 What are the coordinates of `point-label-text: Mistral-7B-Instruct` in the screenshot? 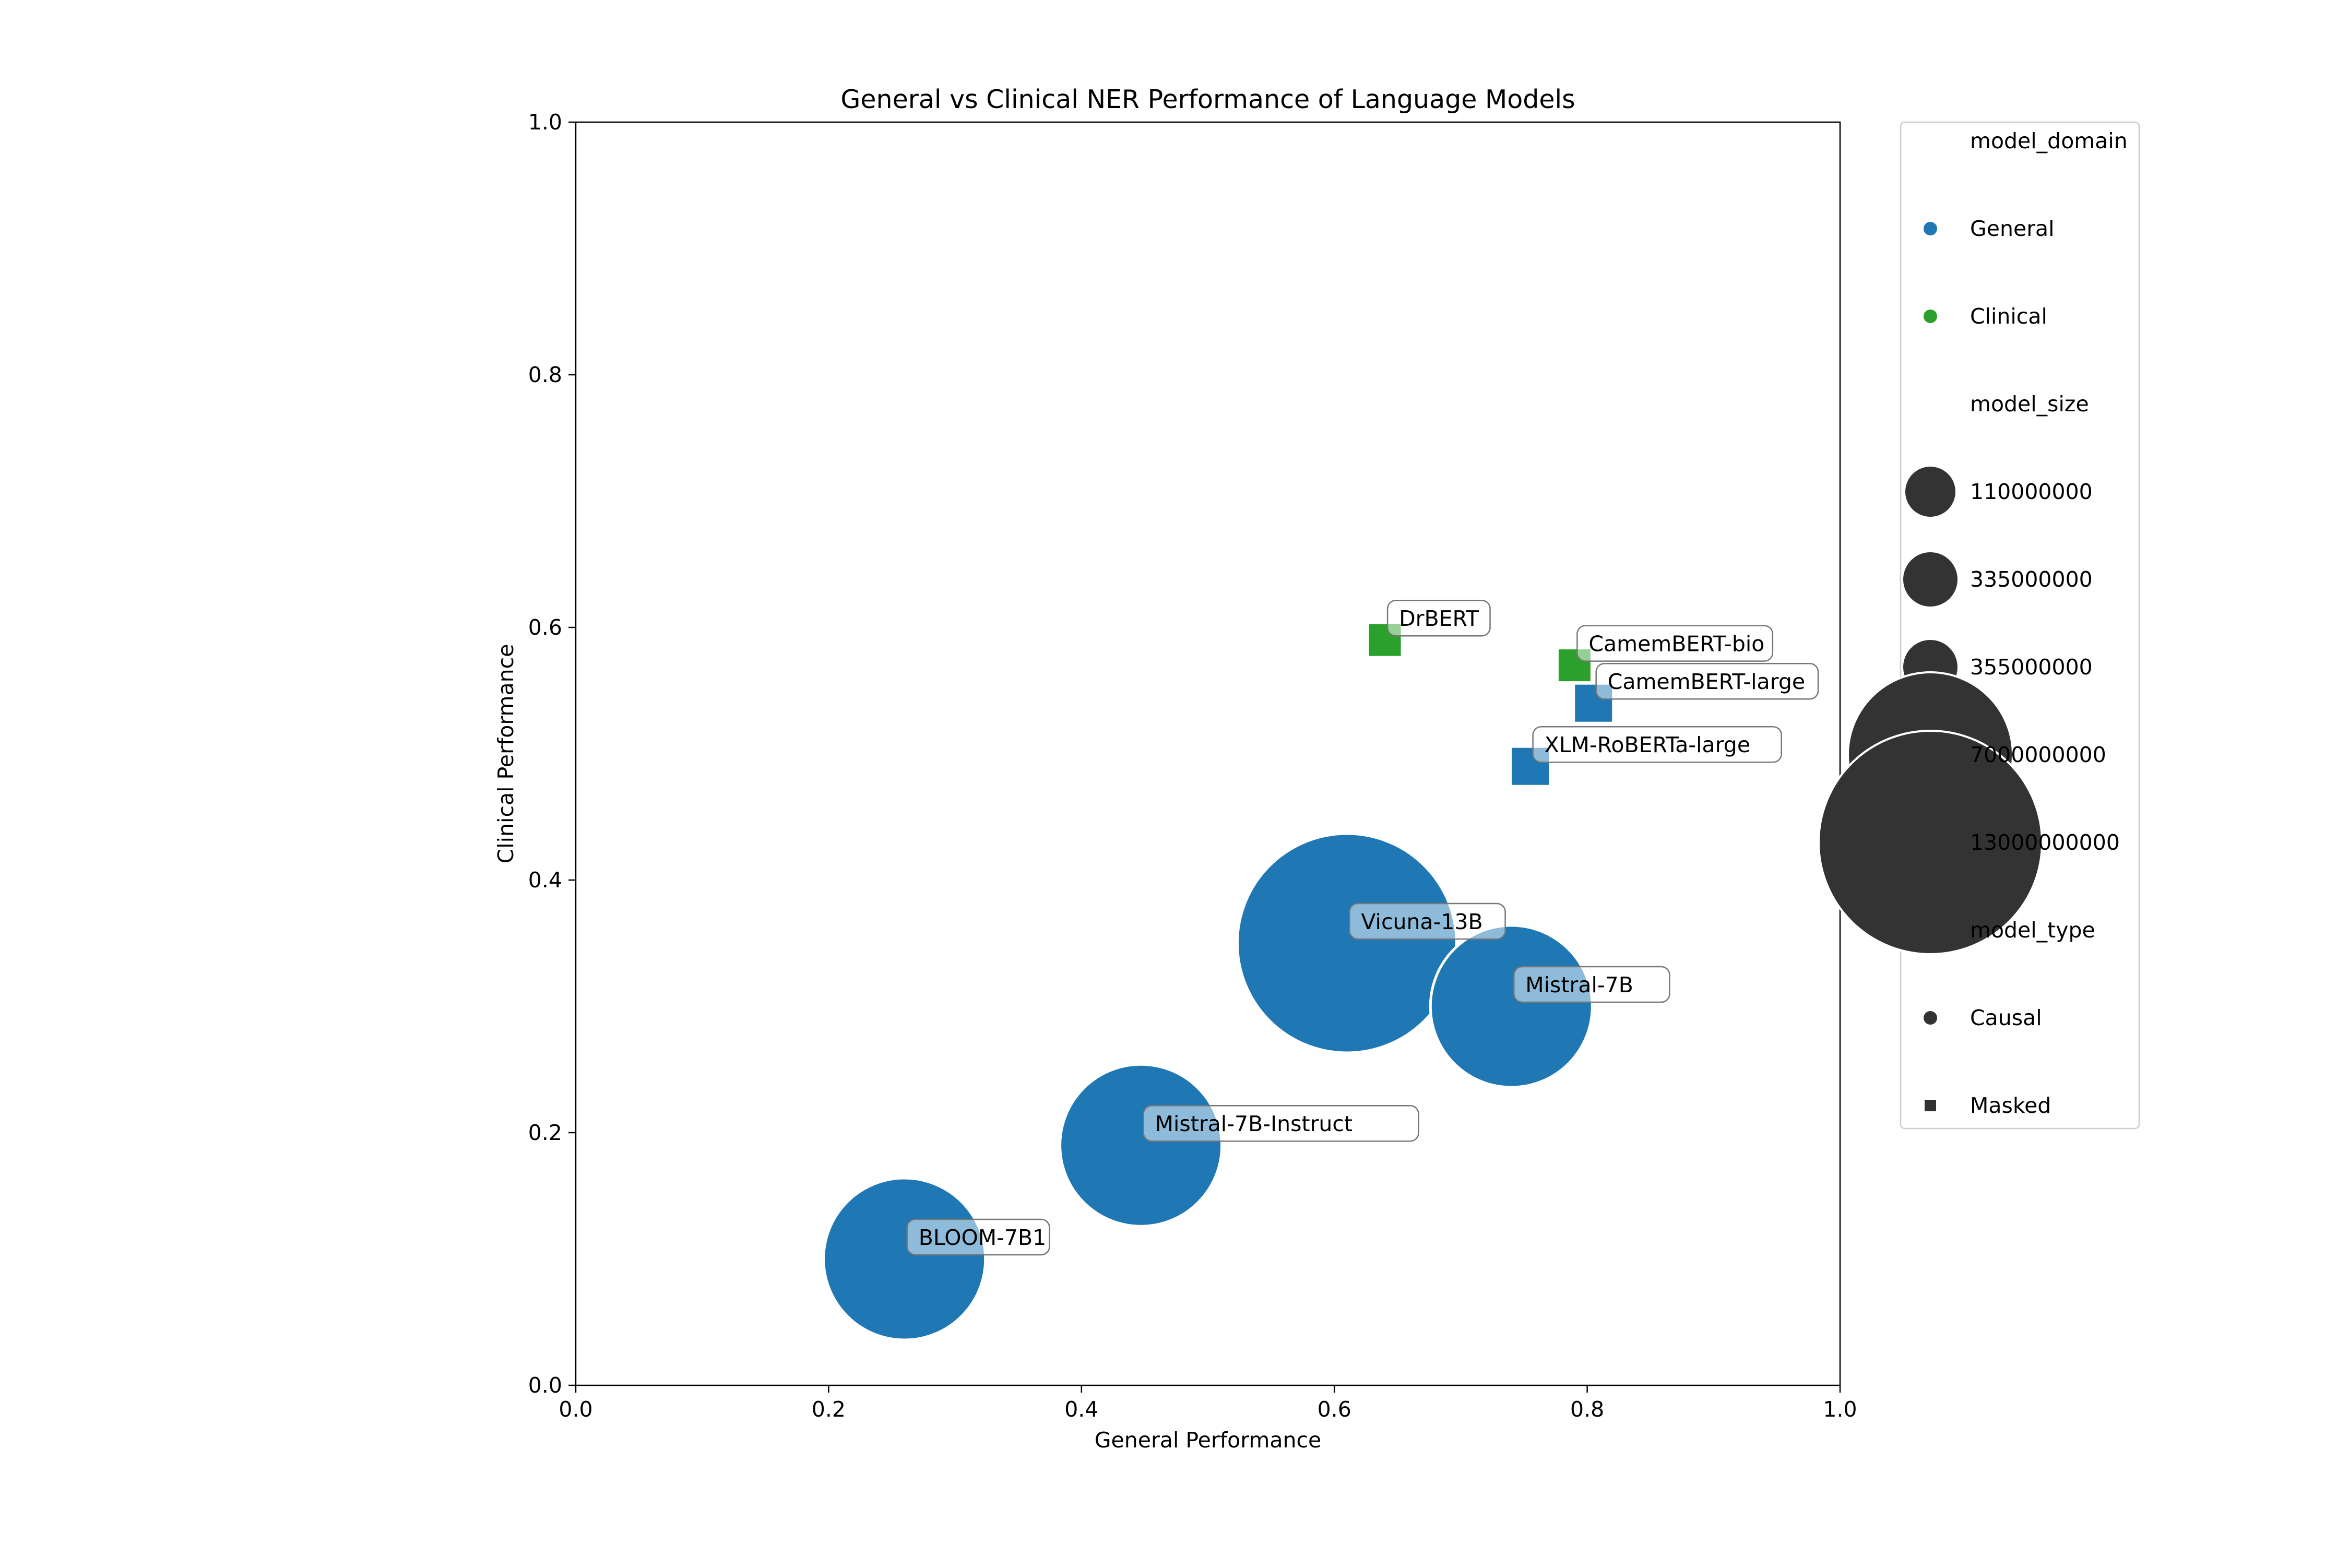 It's located at (1254, 1123).